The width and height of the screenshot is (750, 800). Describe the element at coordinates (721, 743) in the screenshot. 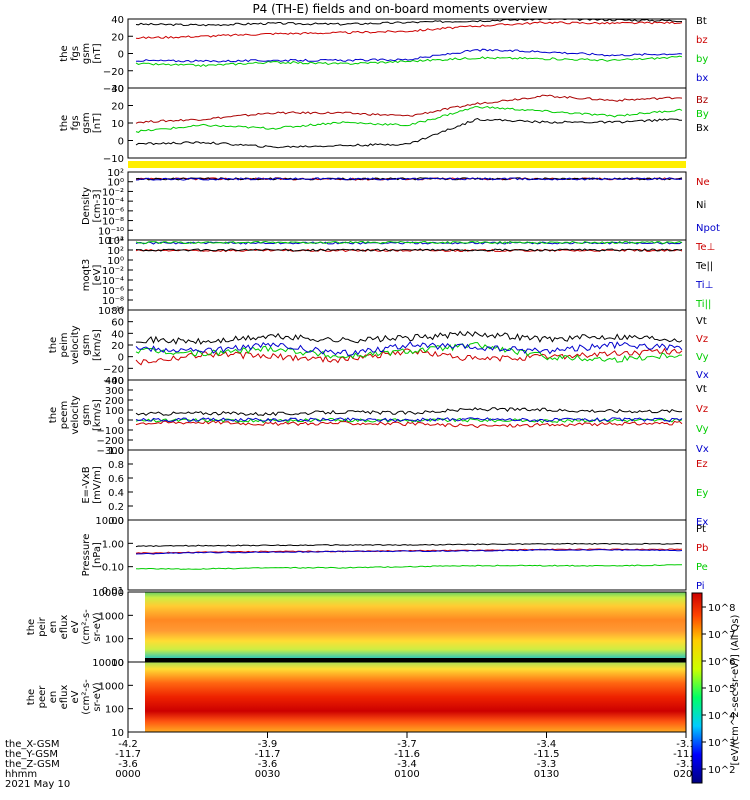

I see `colorbar-tick-label: 10^3` at that location.